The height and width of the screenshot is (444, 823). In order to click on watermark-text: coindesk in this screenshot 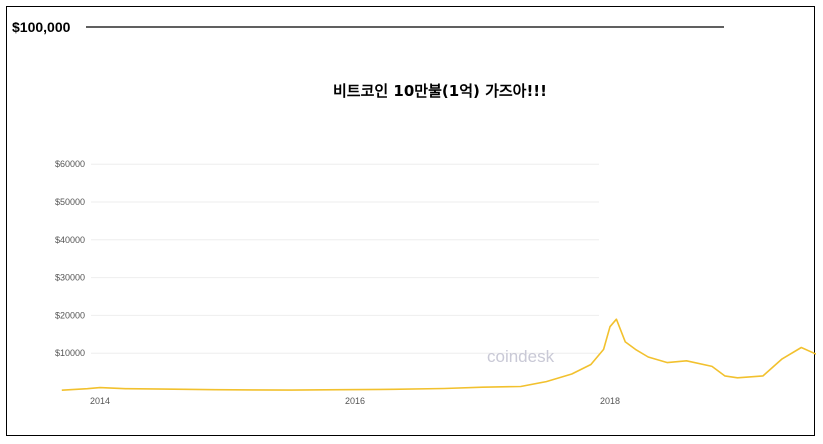, I will do `click(521, 356)`.